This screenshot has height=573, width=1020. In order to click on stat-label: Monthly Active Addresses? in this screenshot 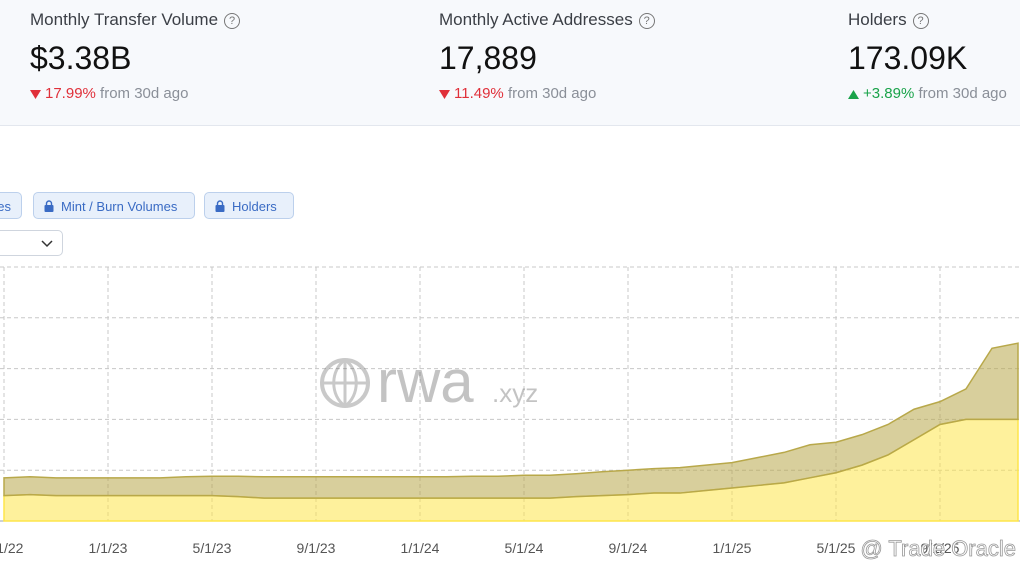, I will do `click(547, 20)`.